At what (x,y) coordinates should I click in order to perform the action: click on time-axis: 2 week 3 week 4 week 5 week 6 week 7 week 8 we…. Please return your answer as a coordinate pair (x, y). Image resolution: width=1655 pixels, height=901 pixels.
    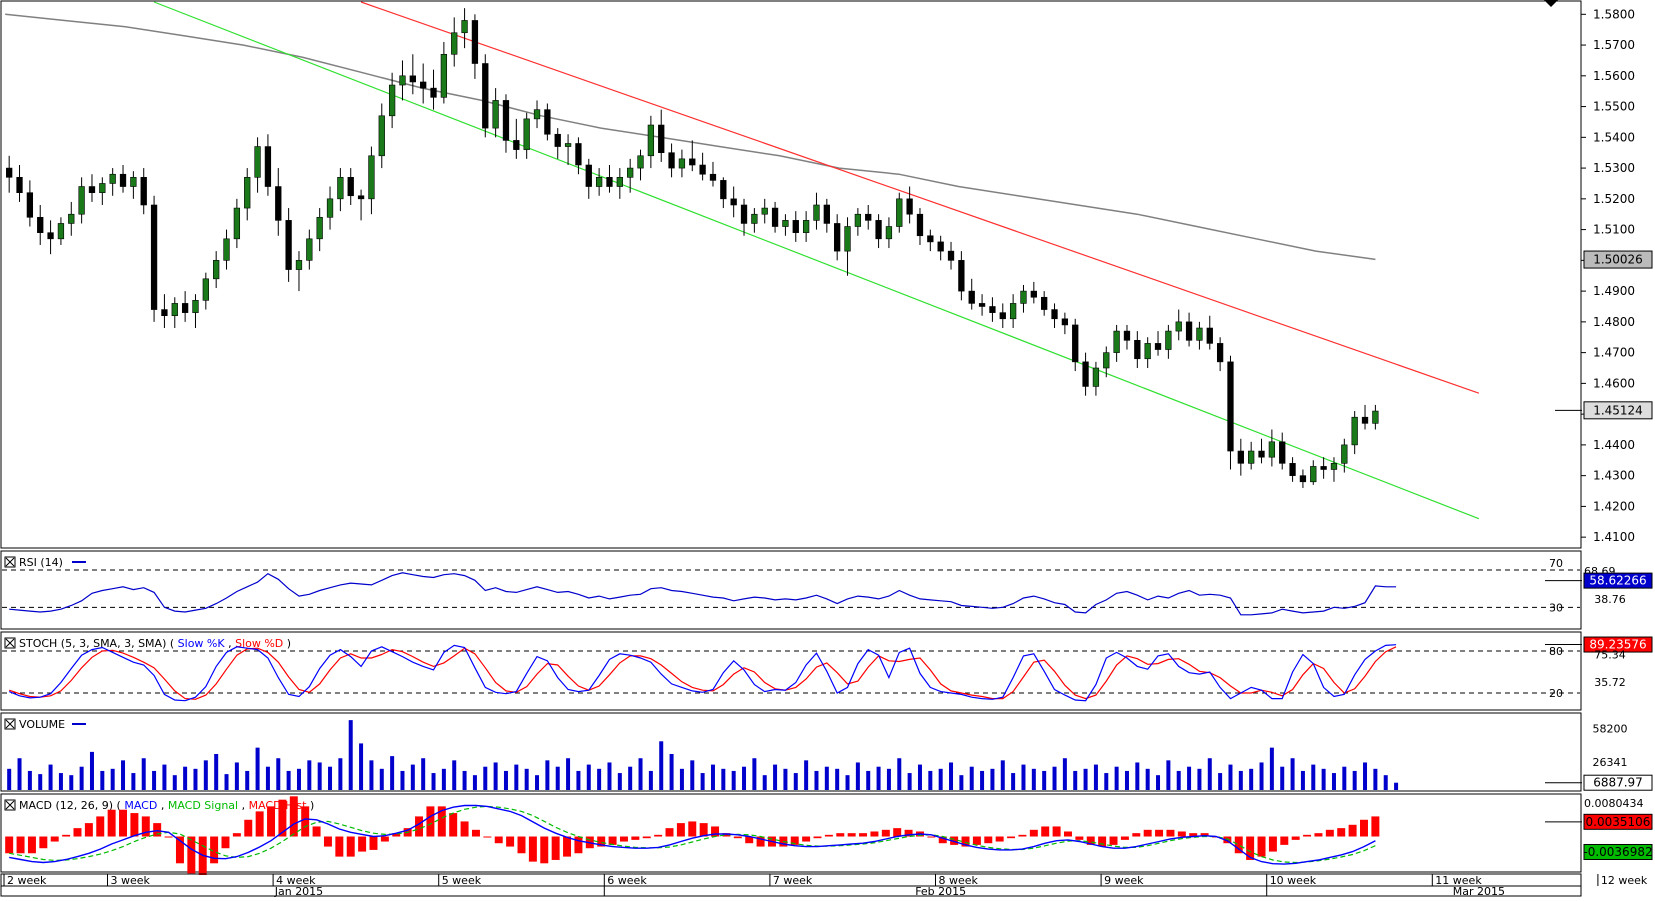
    Looking at the image, I should click on (824, 885).